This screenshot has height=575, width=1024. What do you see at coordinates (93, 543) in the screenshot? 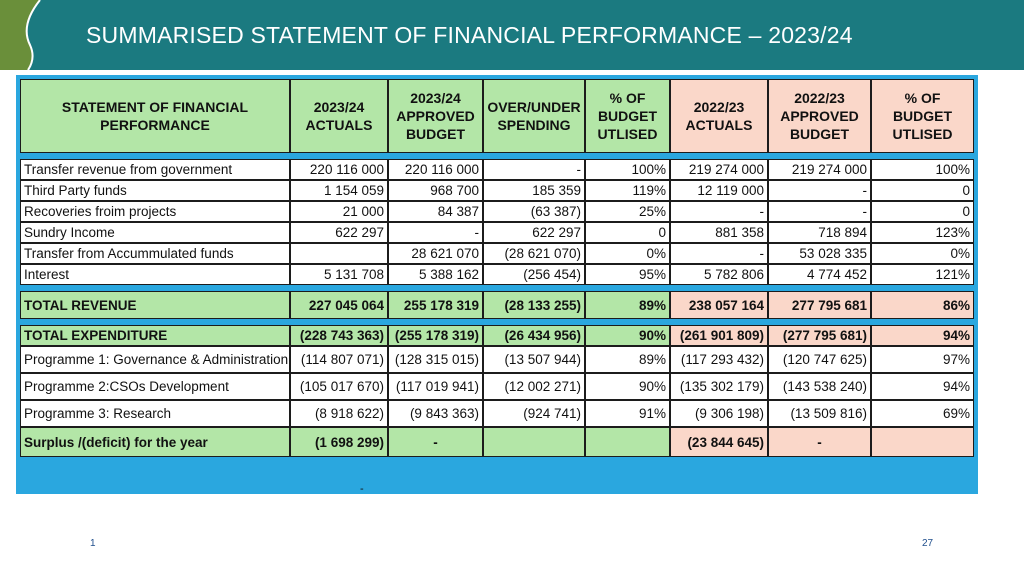
I see `footer-left-number: 1` at bounding box center [93, 543].